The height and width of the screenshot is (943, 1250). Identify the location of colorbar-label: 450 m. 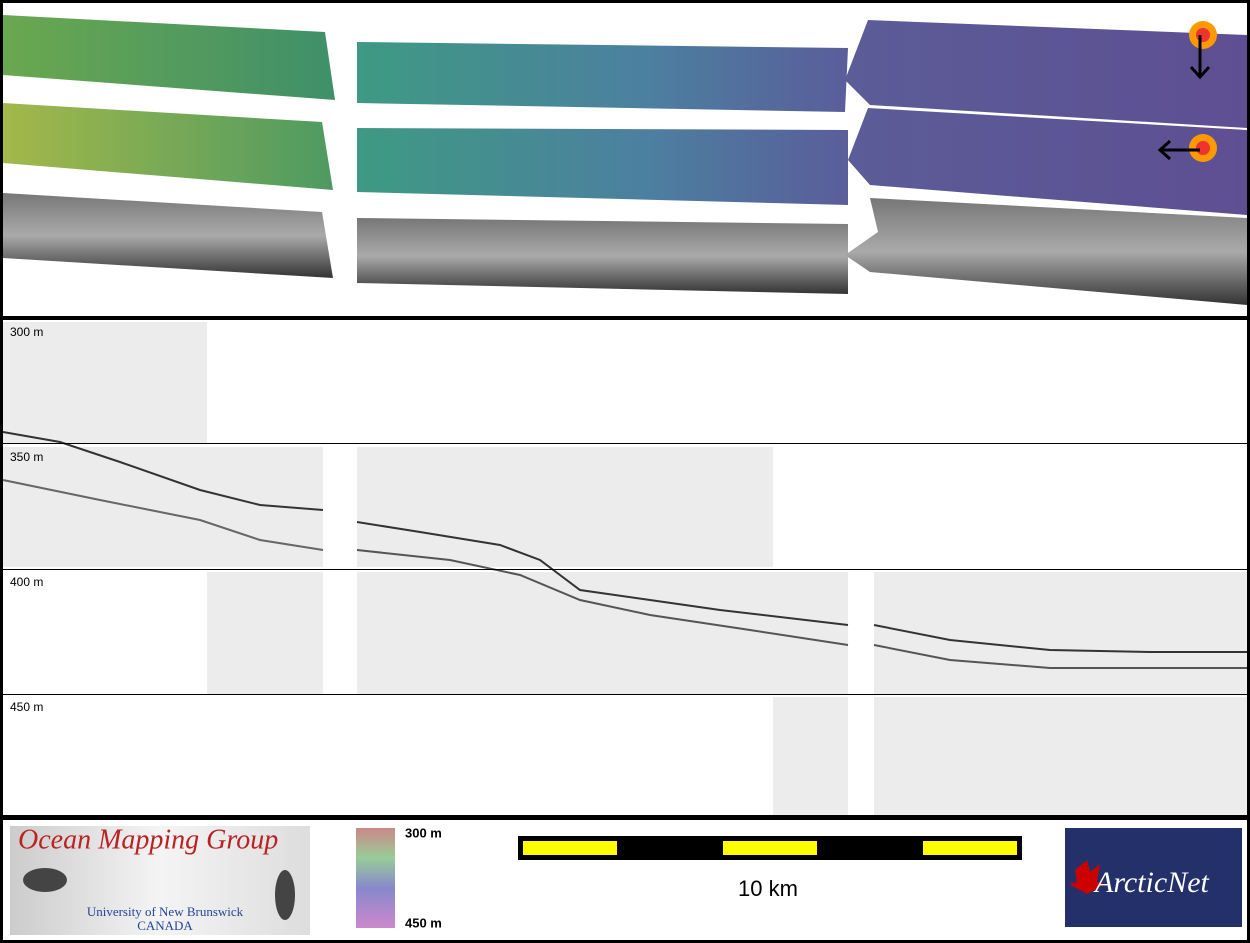
(423, 922).